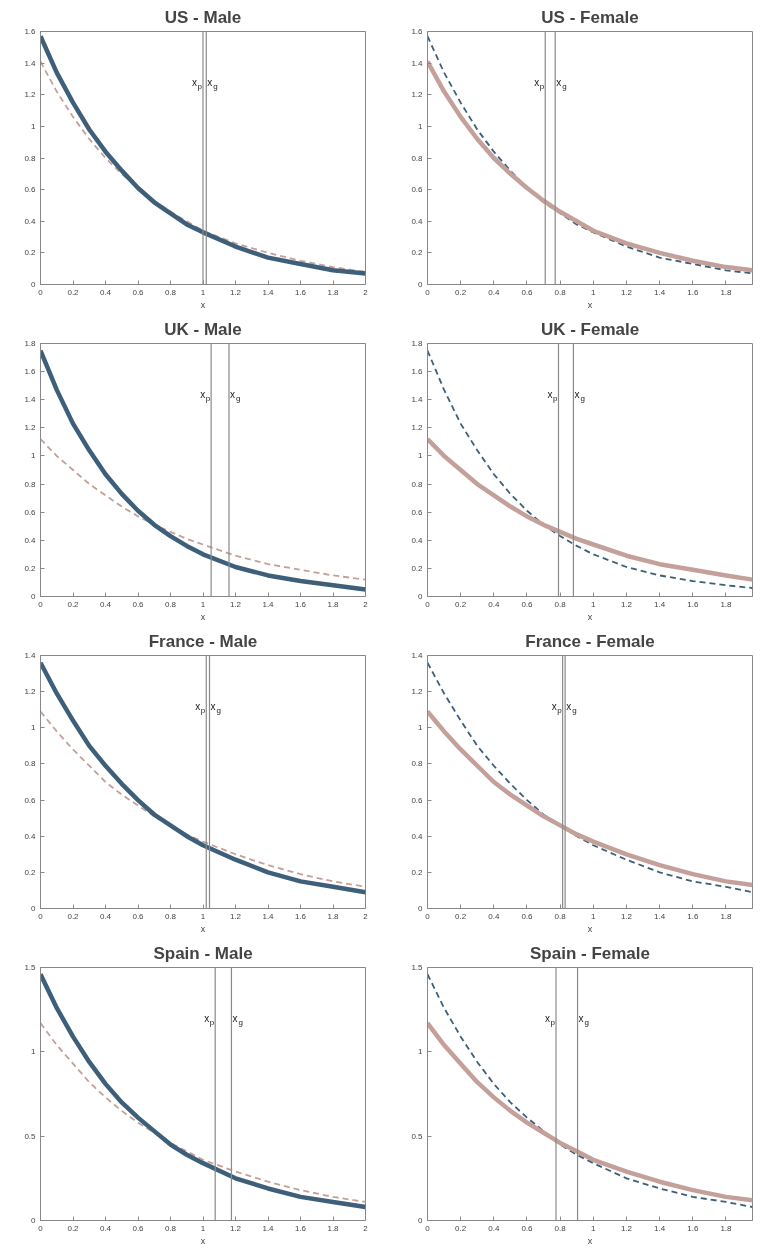 Image resolution: width=774 pixels, height=1251 pixels. What do you see at coordinates (203, 329) in the screenshot?
I see `chart-title: UK - Male` at bounding box center [203, 329].